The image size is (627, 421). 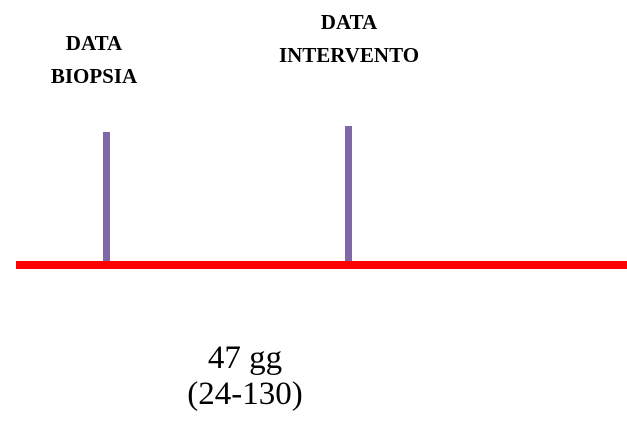 I want to click on intervention-date-label: DATA INTERVENTO, so click(x=349, y=39).